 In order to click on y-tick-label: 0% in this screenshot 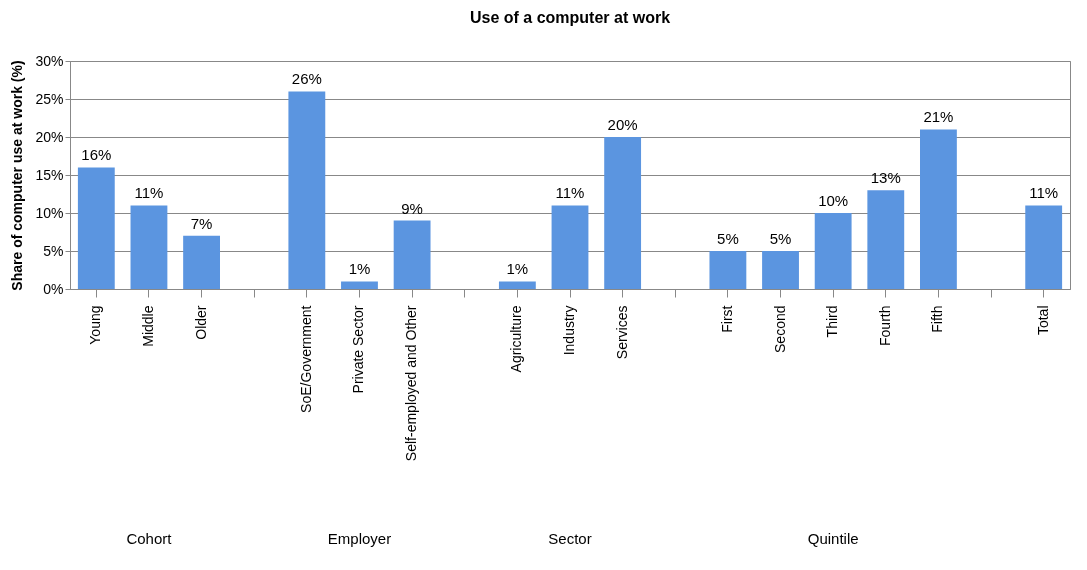, I will do `click(53, 288)`.